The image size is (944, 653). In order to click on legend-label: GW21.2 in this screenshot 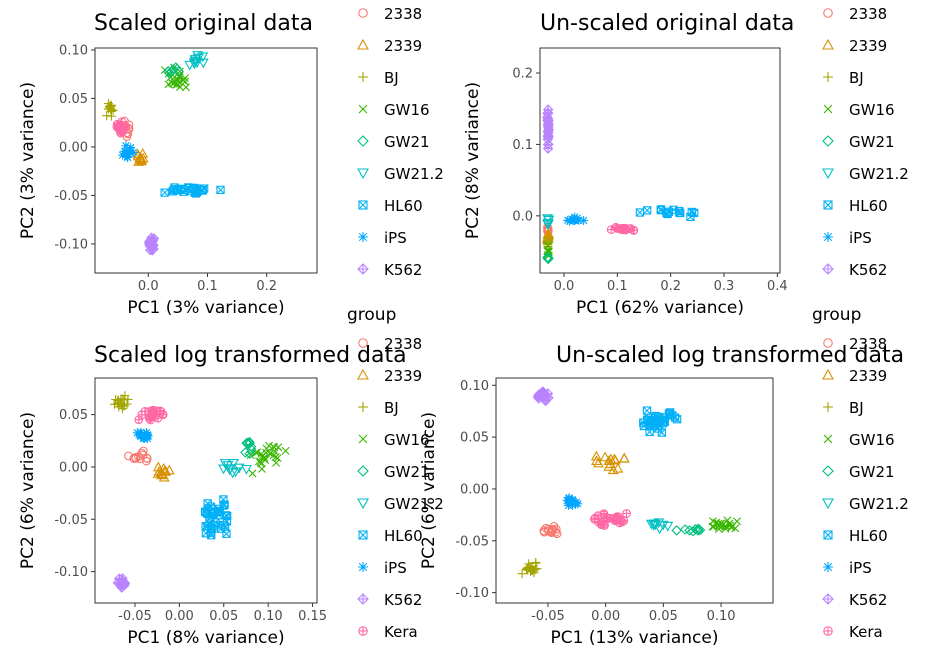, I will do `click(414, 504)`.